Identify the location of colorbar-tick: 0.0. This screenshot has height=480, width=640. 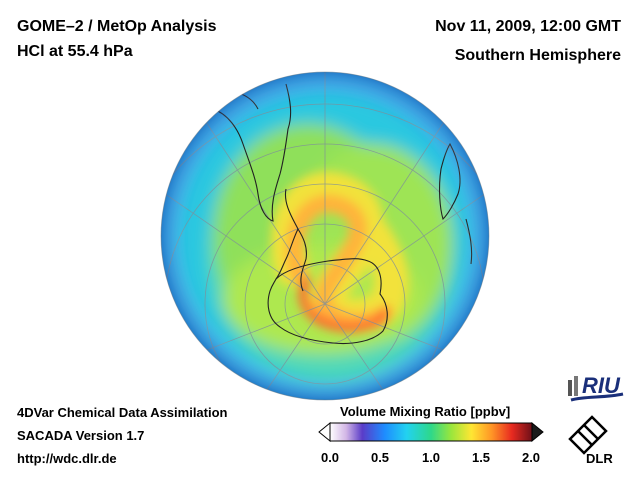
(330, 457).